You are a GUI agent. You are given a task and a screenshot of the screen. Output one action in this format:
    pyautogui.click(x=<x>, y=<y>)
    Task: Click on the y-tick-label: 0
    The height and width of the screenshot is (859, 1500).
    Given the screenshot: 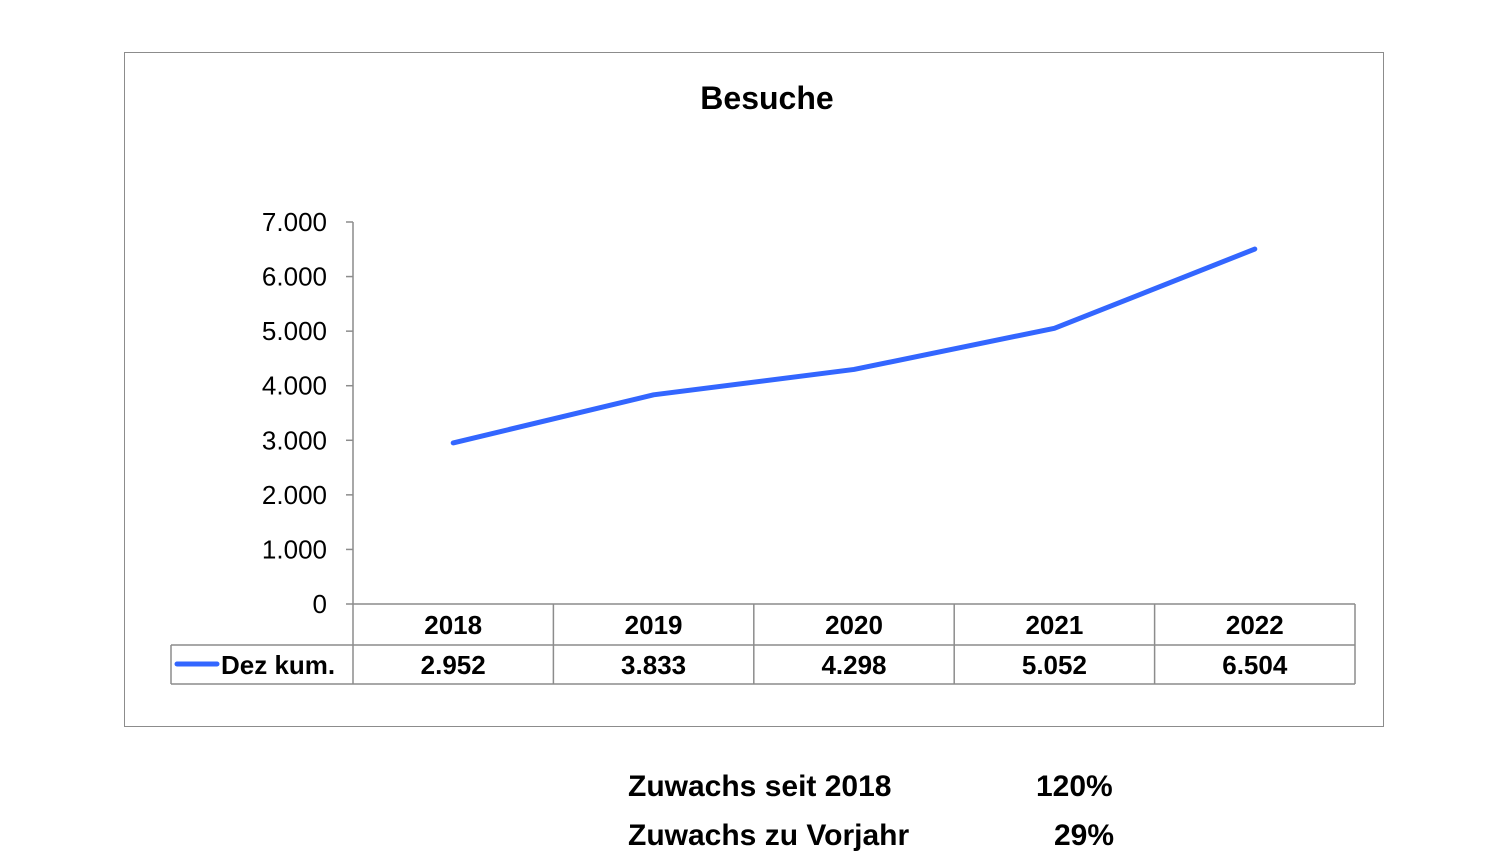 What is the action you would take?
    pyautogui.click(x=320, y=604)
    